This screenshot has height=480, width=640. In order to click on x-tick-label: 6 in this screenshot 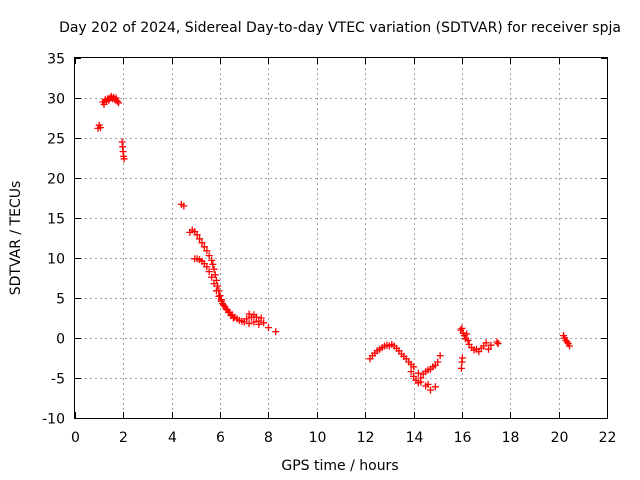, I will do `click(220, 438)`.